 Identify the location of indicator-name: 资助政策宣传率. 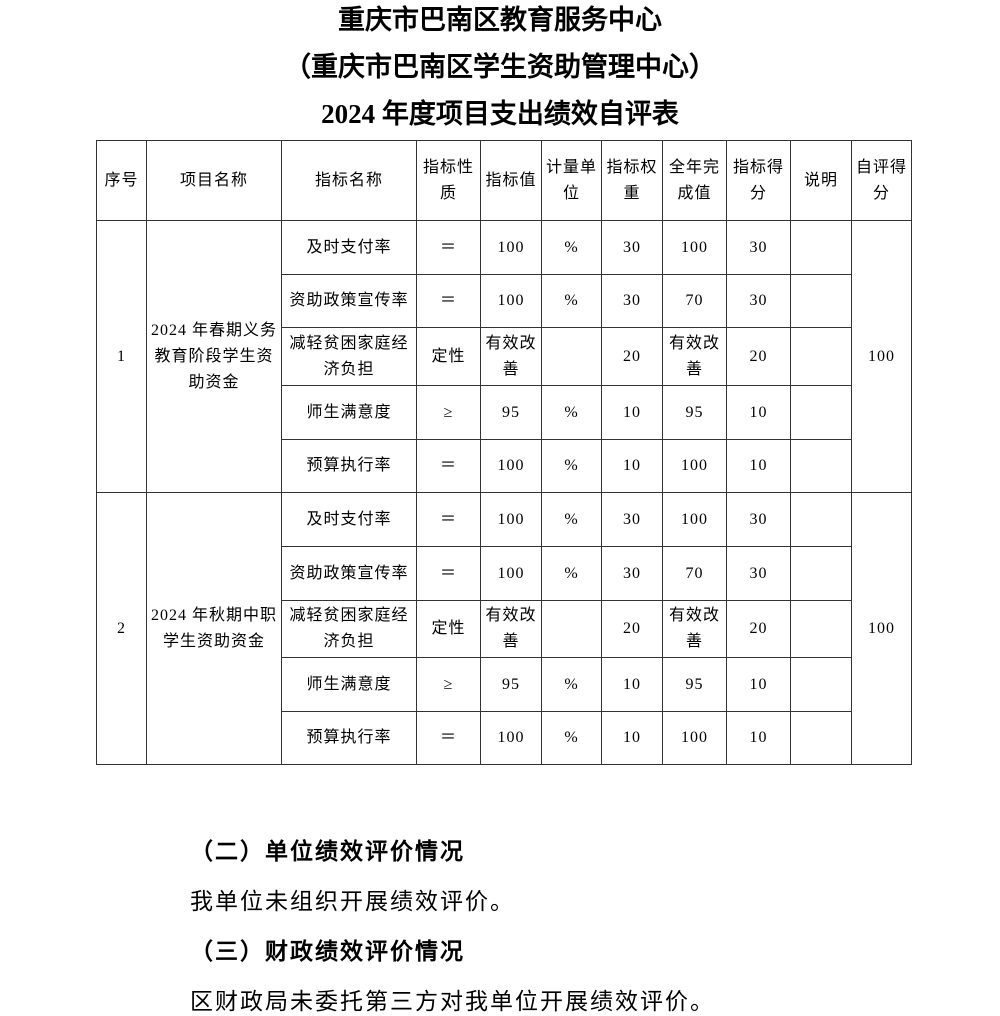
(349, 301).